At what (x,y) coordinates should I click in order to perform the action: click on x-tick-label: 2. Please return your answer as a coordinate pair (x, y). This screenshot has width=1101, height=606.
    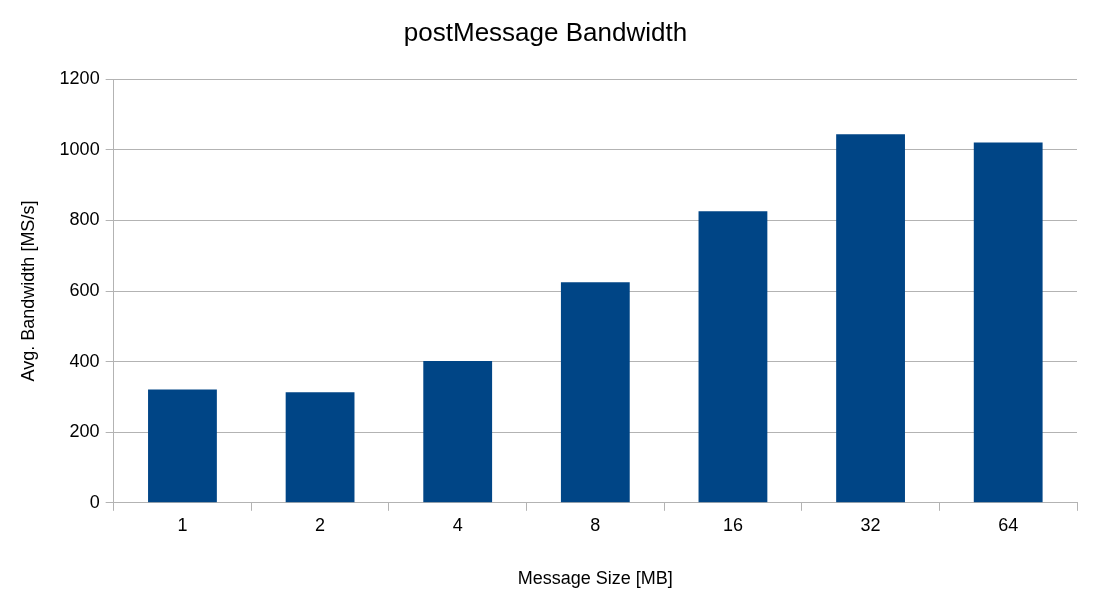
    Looking at the image, I should click on (320, 524).